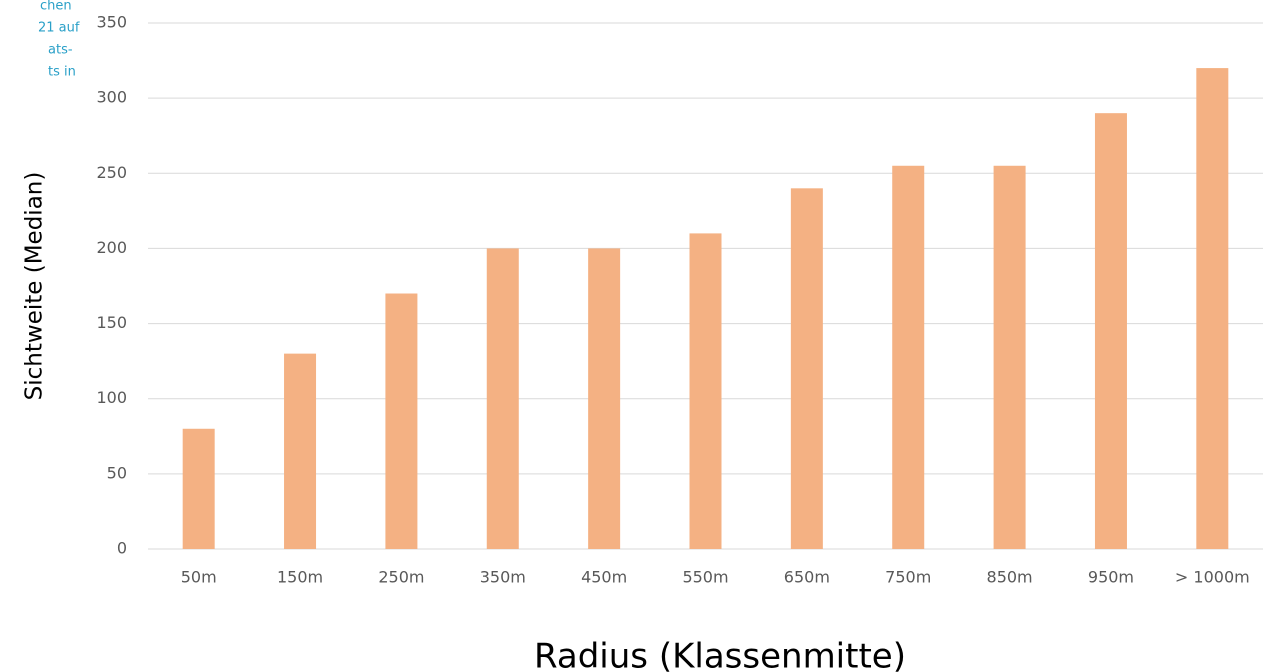 This screenshot has width=1263, height=672. I want to click on y-tick-label: 250, so click(111, 172).